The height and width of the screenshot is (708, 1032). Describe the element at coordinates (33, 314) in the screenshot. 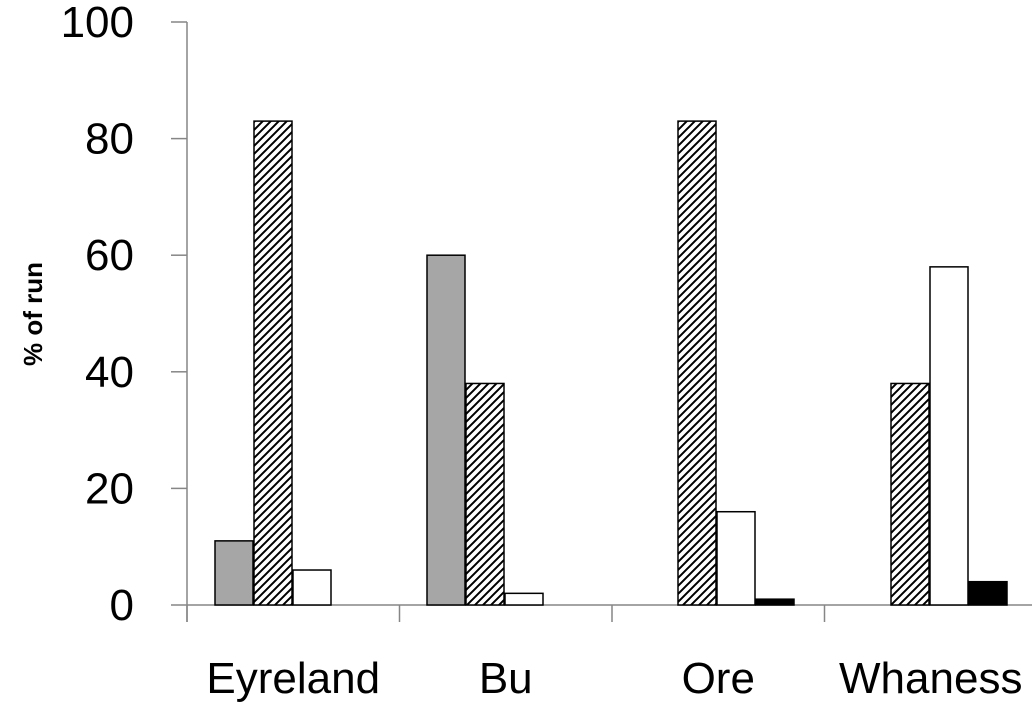

I see `y-axis-title: % of run` at that location.